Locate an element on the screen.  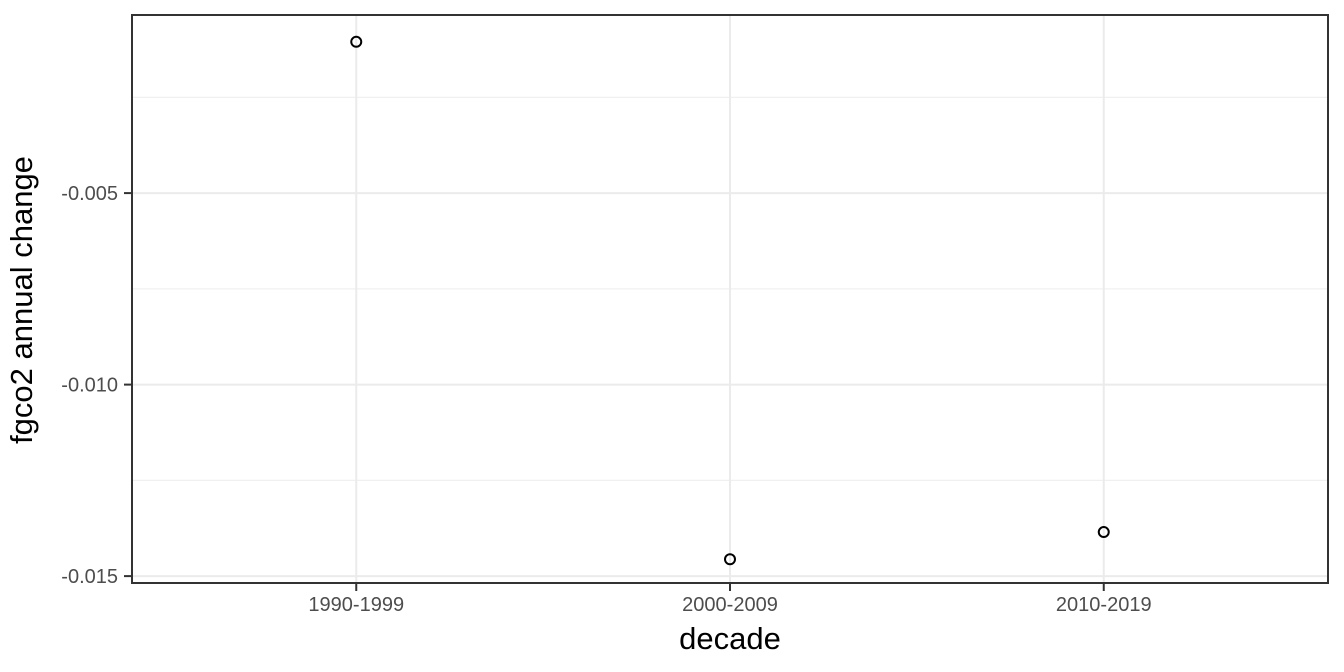
x-axis-title: decade is located at coordinates (730, 638).